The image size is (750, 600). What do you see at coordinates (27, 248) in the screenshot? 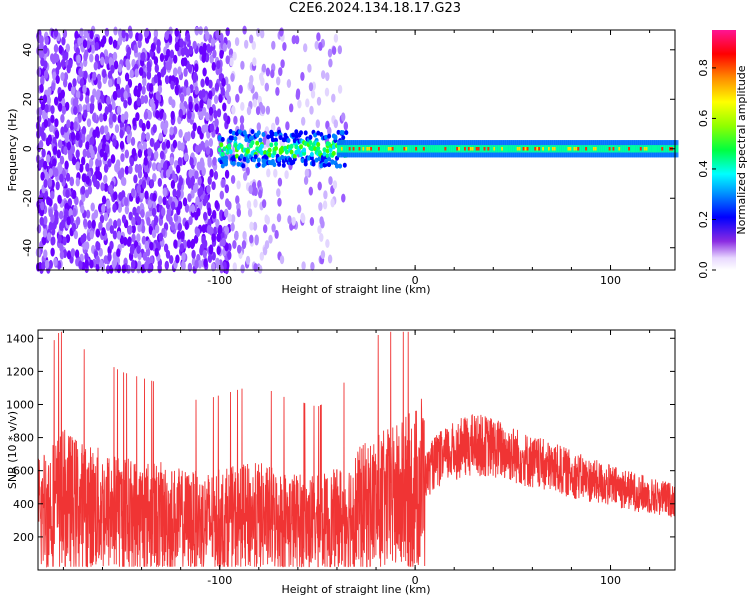
I see `y-tick-label: -40` at bounding box center [27, 248].